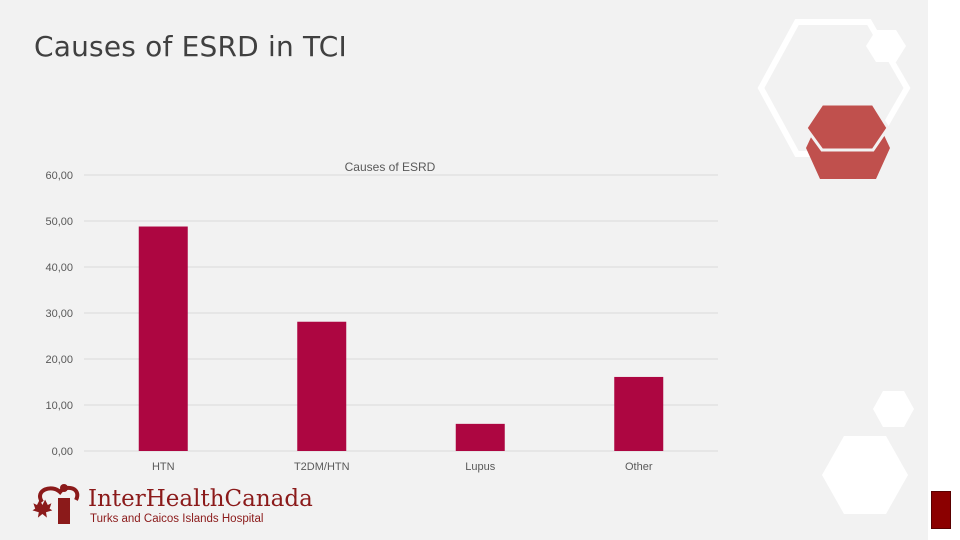 This screenshot has width=960, height=540. What do you see at coordinates (200, 499) in the screenshot?
I see `logo-name: InterHealthCanada` at bounding box center [200, 499].